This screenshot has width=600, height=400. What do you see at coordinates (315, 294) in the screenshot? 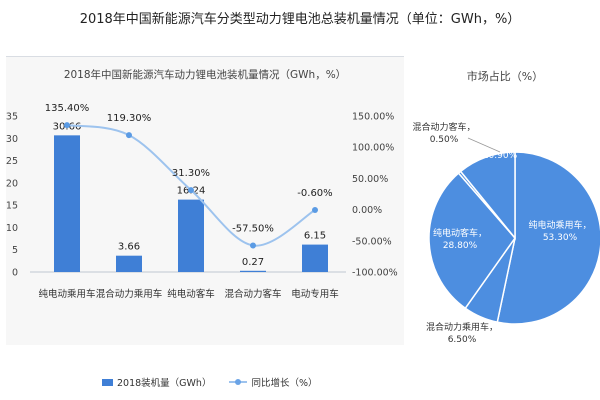
I see `x-category-label: 电动专用车` at bounding box center [315, 294].